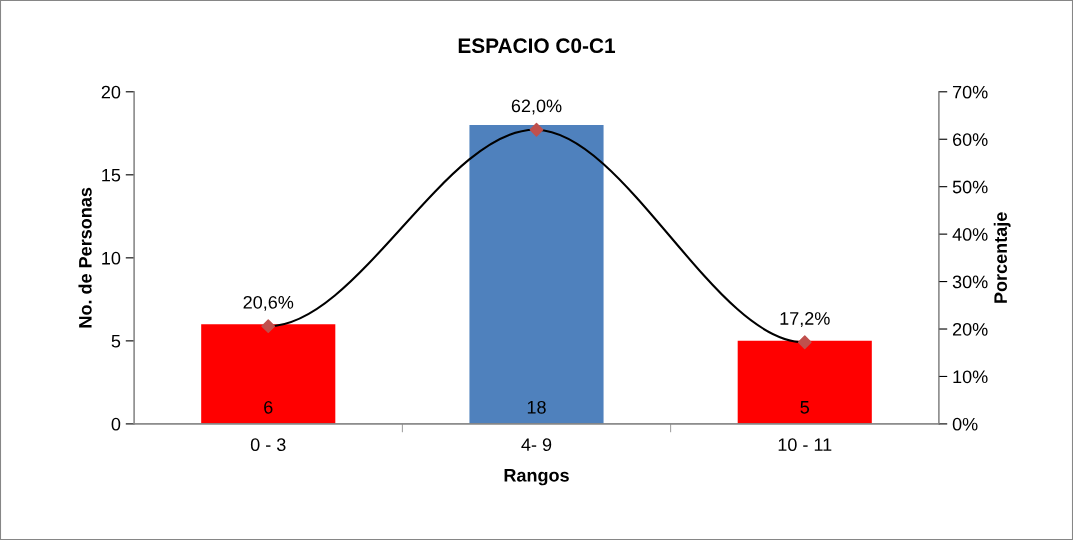 The width and height of the screenshot is (1073, 540). I want to click on data-label: 5, so click(805, 407).